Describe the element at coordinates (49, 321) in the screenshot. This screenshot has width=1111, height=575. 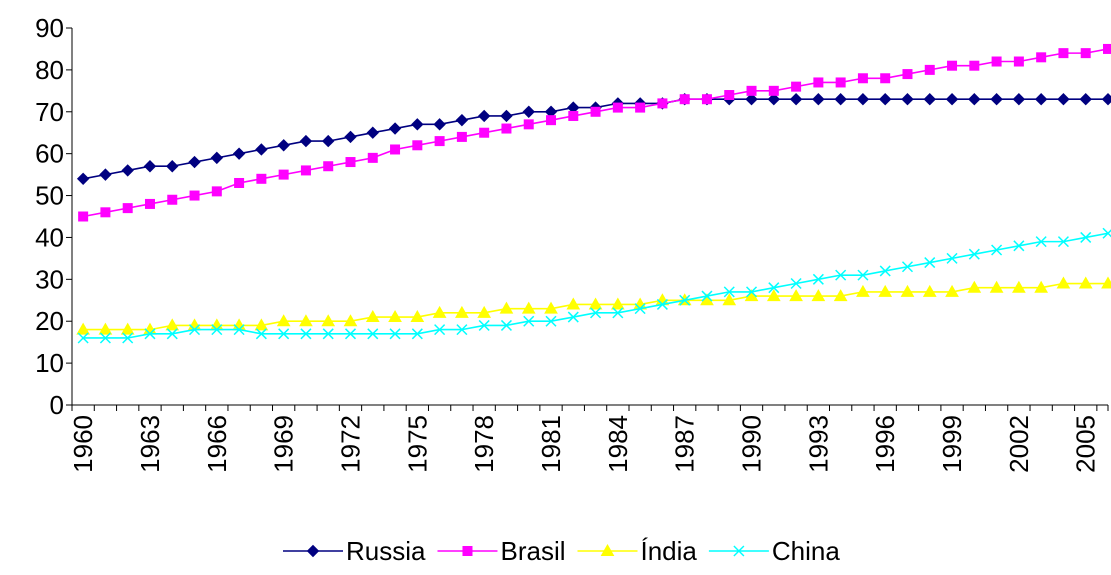
I see `y-tick-label: 20` at that location.